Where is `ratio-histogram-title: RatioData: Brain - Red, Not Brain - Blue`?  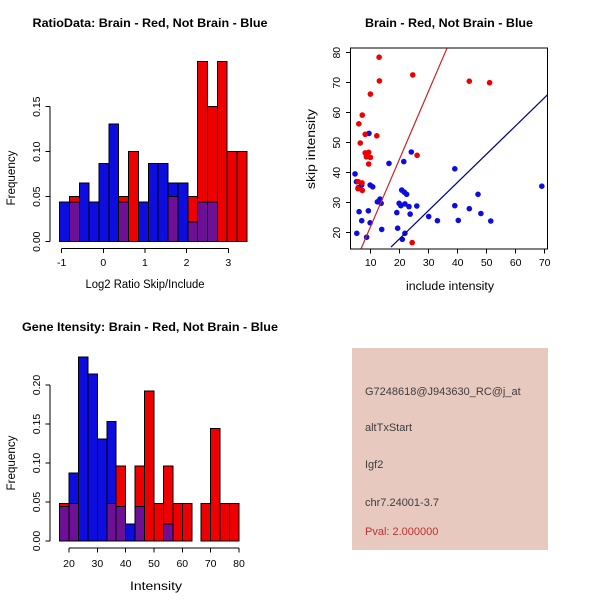
ratio-histogram-title: RatioData: Brain - Red, Not Brain - Blue is located at coordinates (150, 23).